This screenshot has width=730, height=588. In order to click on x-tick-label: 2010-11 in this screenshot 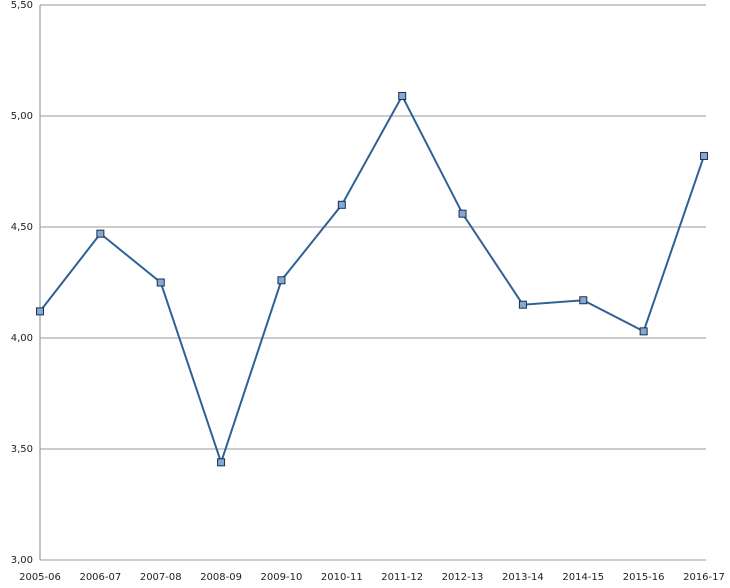, I will do `click(342, 577)`.